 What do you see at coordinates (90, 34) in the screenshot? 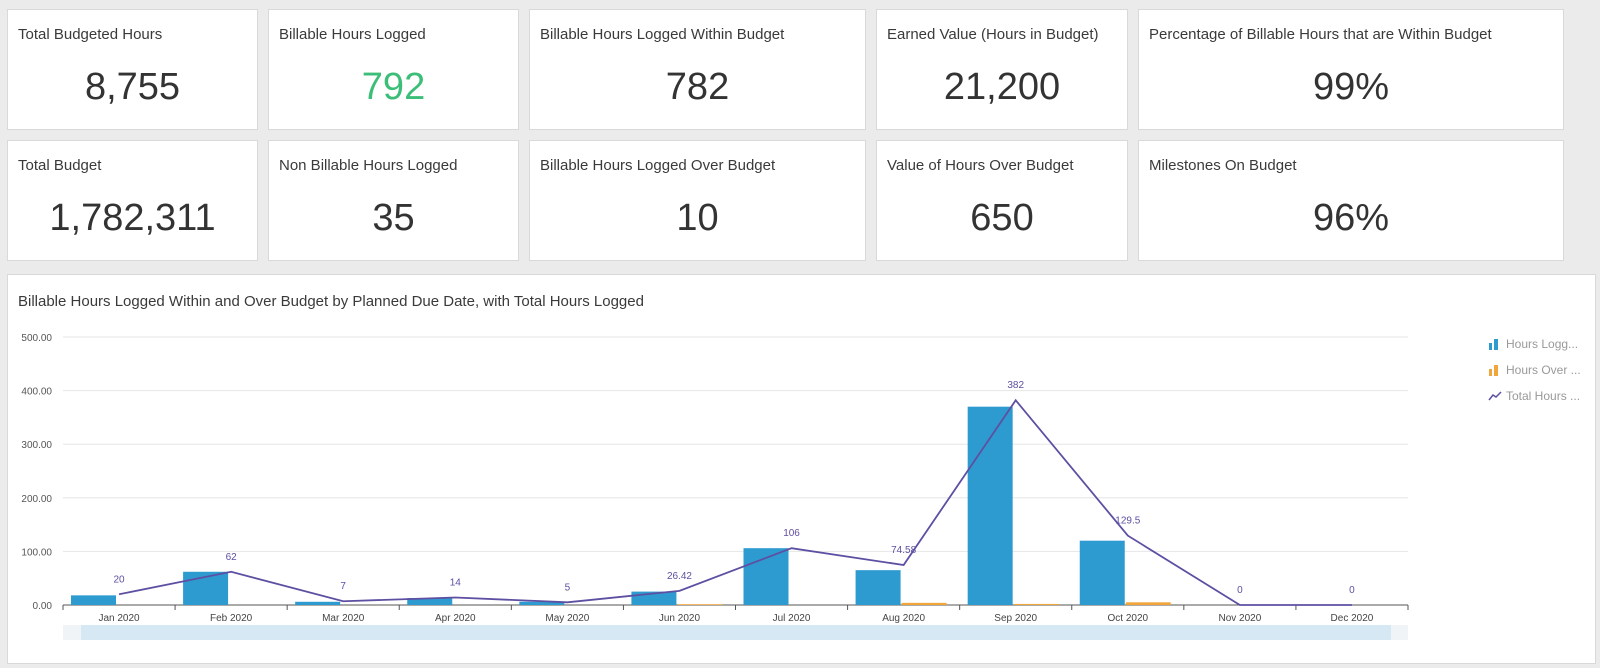
I see `kpi-label: Total Budgeted Hours` at bounding box center [90, 34].